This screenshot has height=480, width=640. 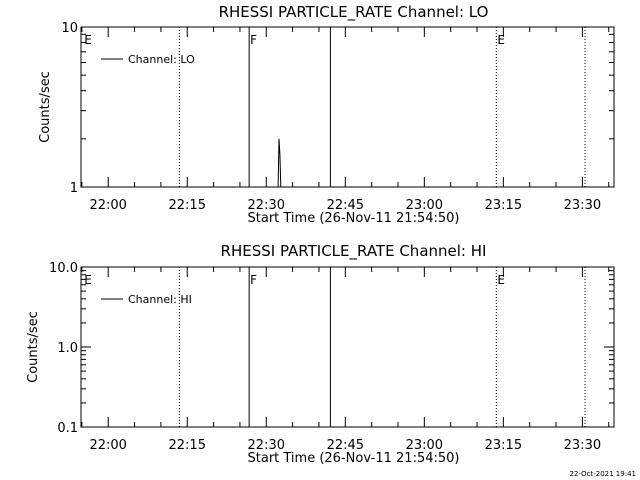 What do you see at coordinates (354, 251) in the screenshot?
I see `chart-title: RHESSI PARTICLE_RATE Channel: HI` at bounding box center [354, 251].